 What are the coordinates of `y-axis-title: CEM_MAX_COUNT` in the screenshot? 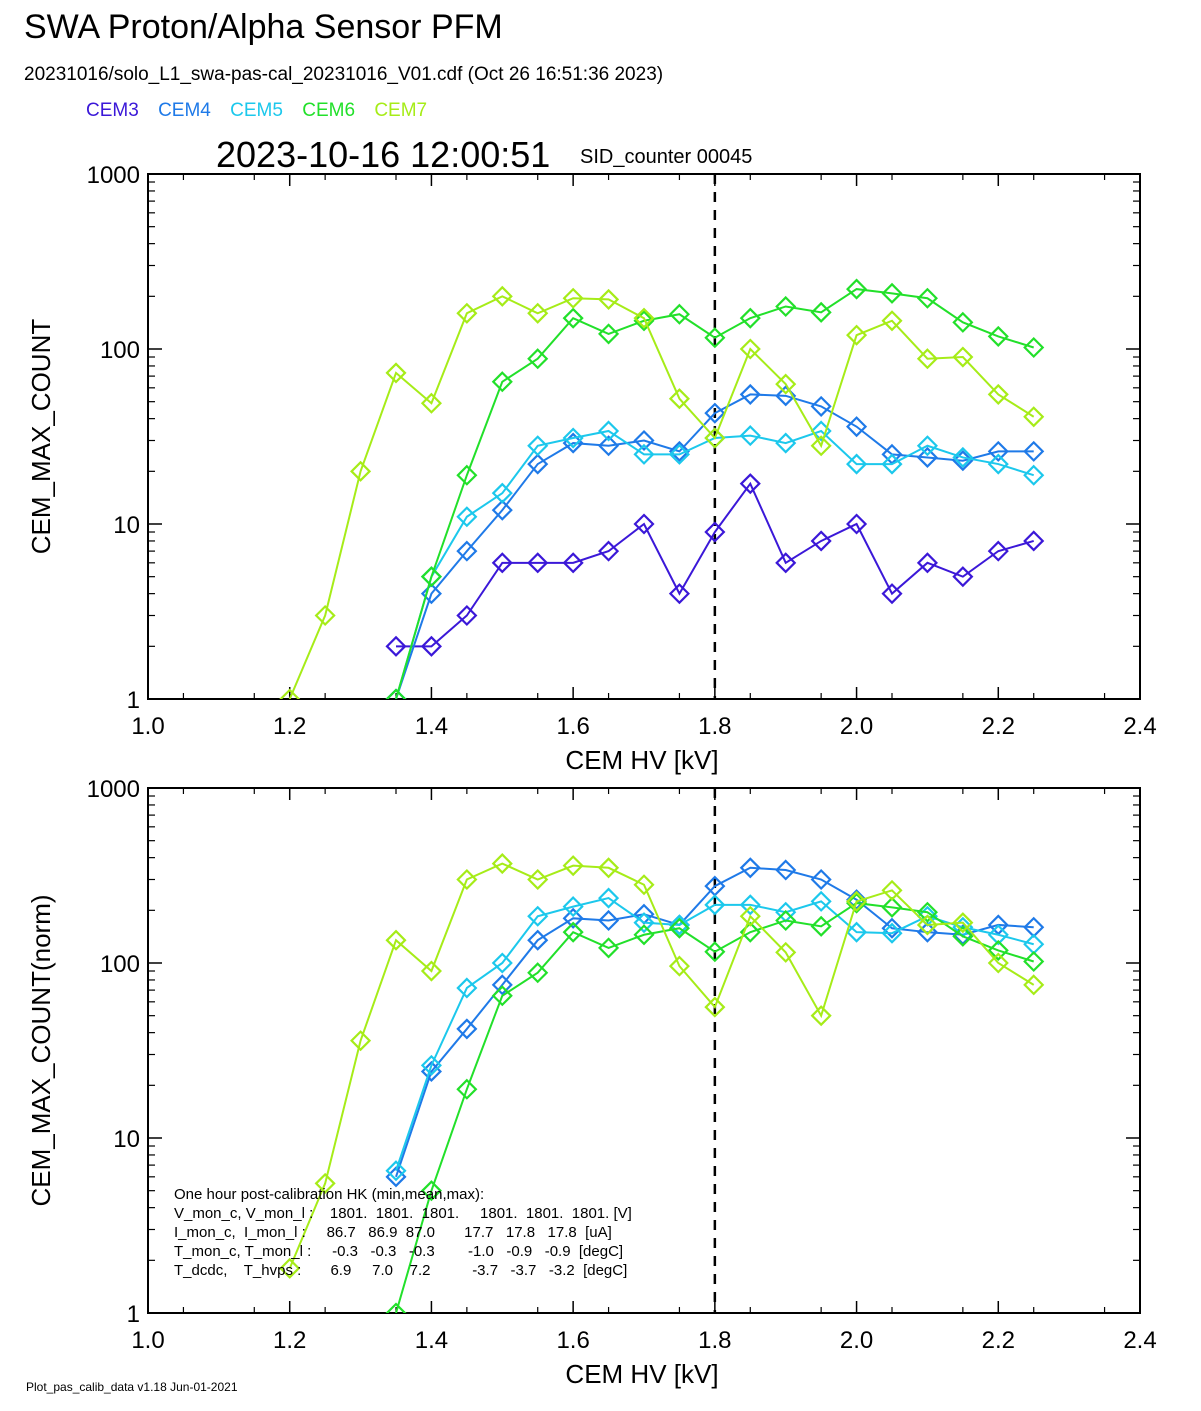 It's located at (41, 437).